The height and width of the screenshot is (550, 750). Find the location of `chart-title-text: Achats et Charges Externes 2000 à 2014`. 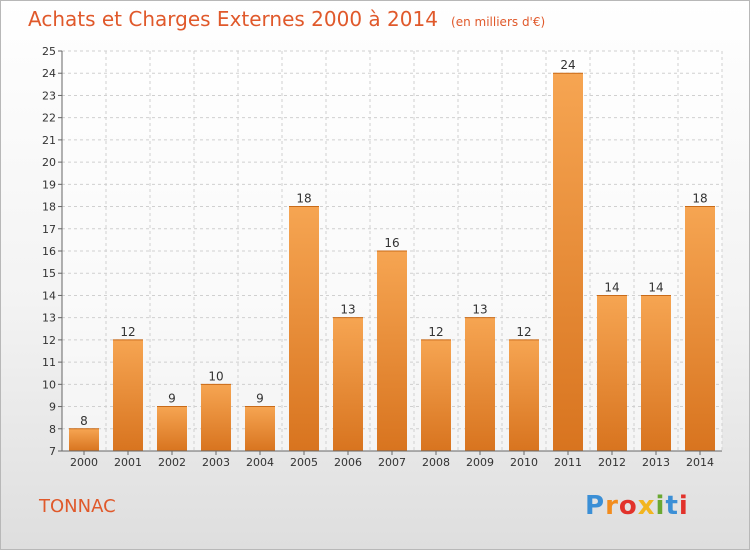

chart-title-text: Achats et Charges Externes 2000 à 2014 is located at coordinates (233, 19).